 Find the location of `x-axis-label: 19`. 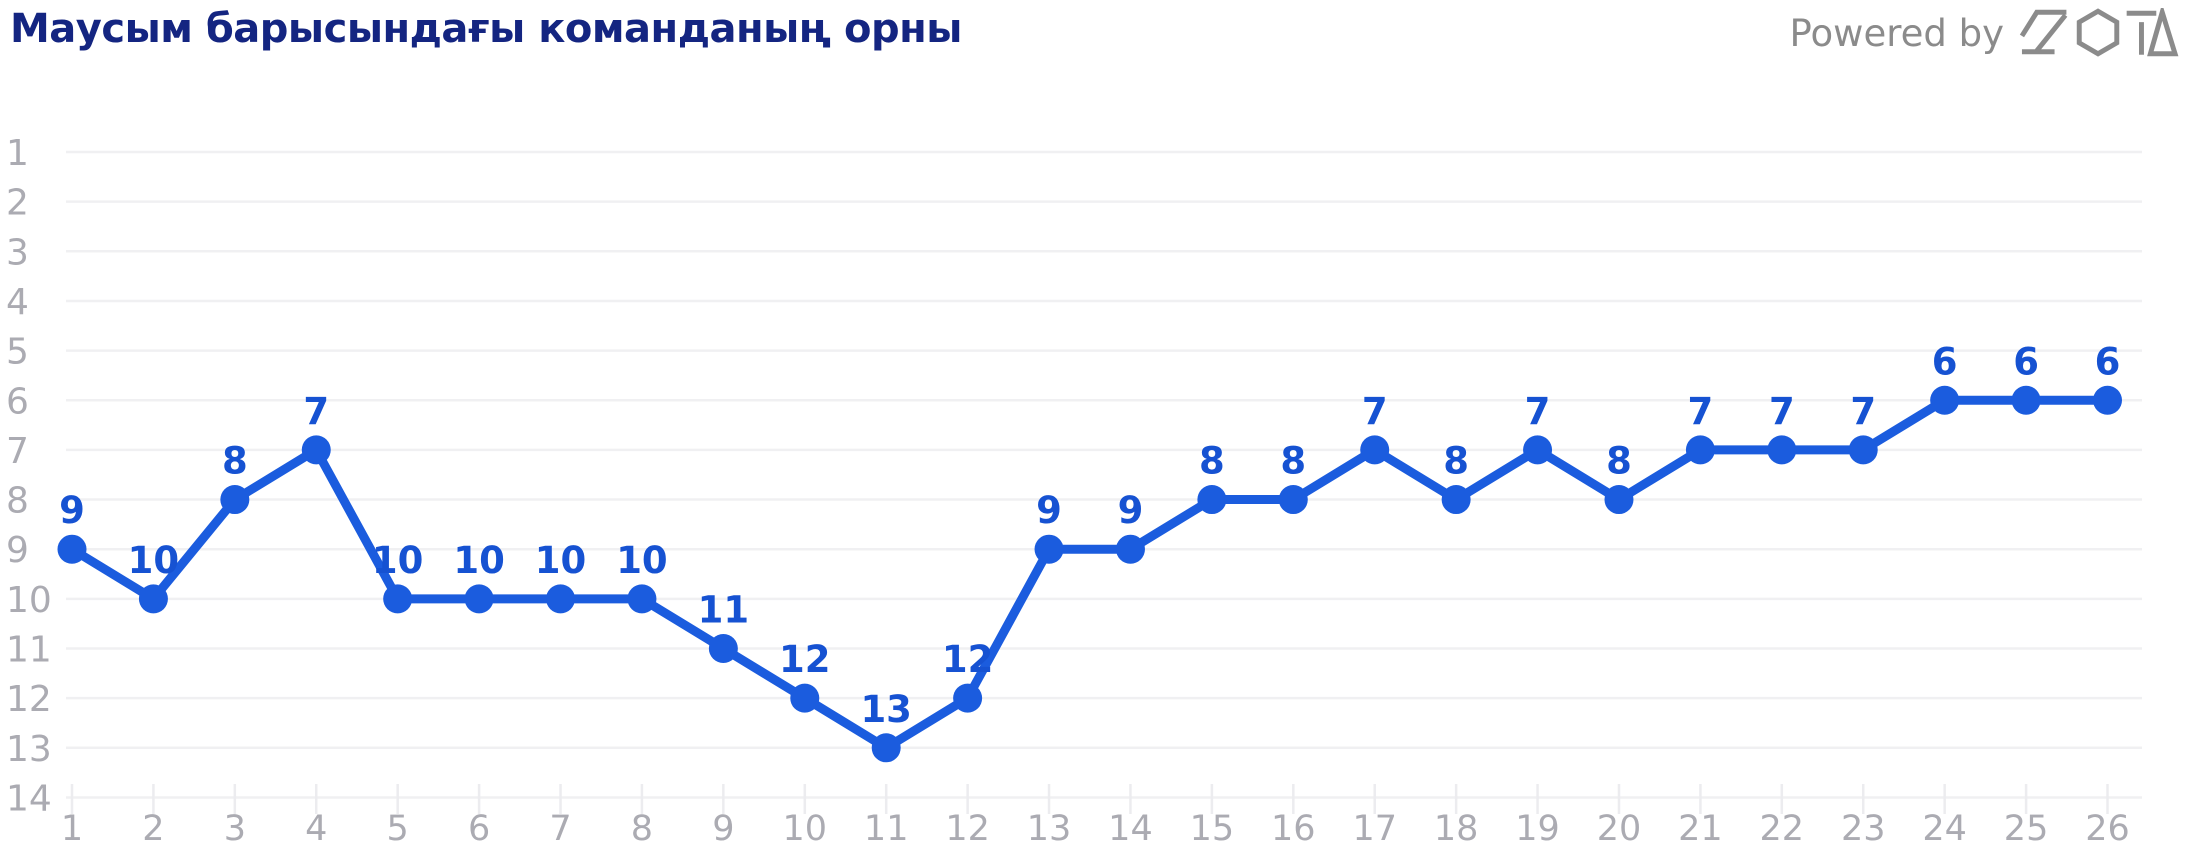

x-axis-label: 19 is located at coordinates (1537, 827).